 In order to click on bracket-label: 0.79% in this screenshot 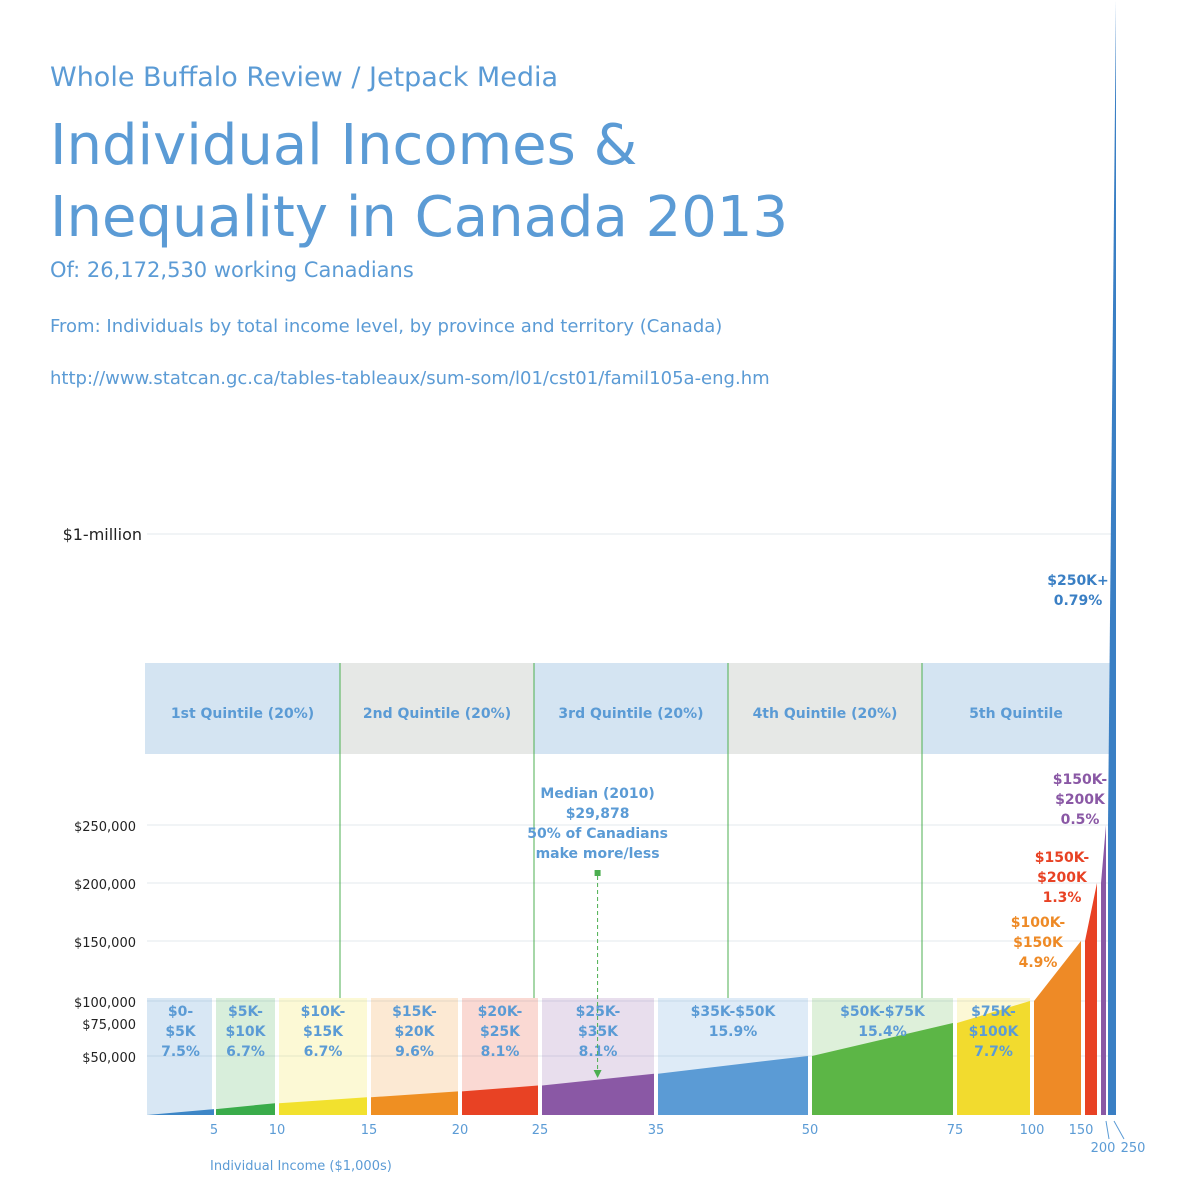, I will do `click(1078, 601)`.